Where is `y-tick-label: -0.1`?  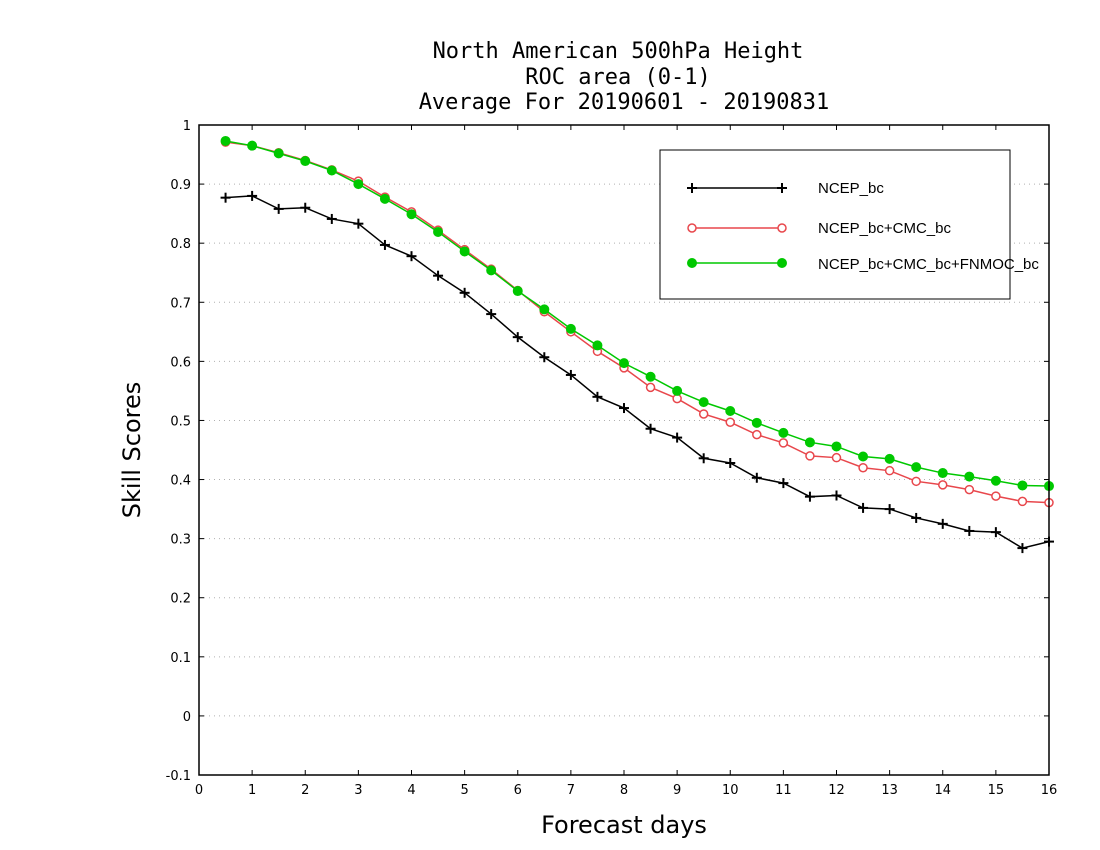 y-tick-label: -0.1 is located at coordinates (178, 776).